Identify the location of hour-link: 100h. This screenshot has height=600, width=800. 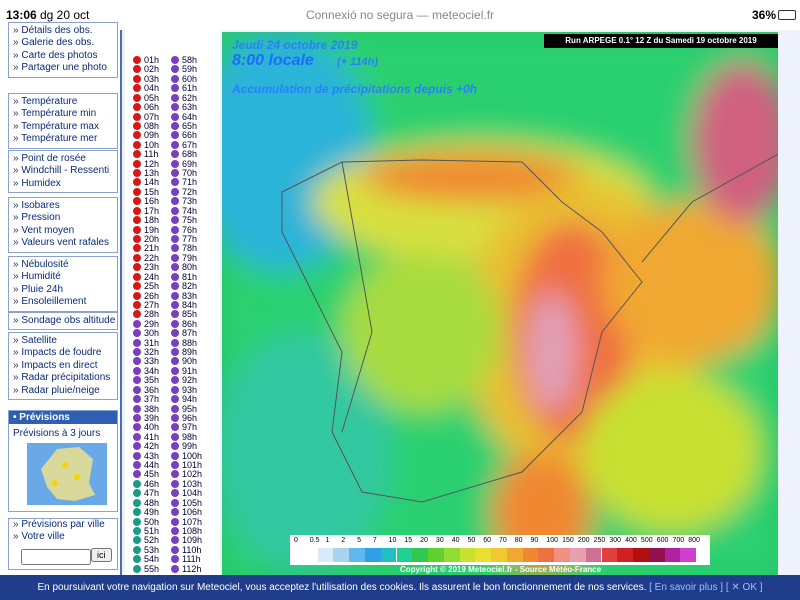
(187, 455).